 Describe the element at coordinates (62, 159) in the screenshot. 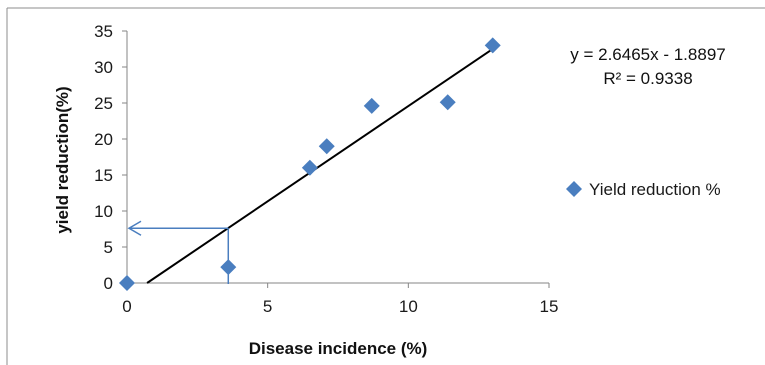

I see `y-axis-title: yield reduction(%)` at that location.